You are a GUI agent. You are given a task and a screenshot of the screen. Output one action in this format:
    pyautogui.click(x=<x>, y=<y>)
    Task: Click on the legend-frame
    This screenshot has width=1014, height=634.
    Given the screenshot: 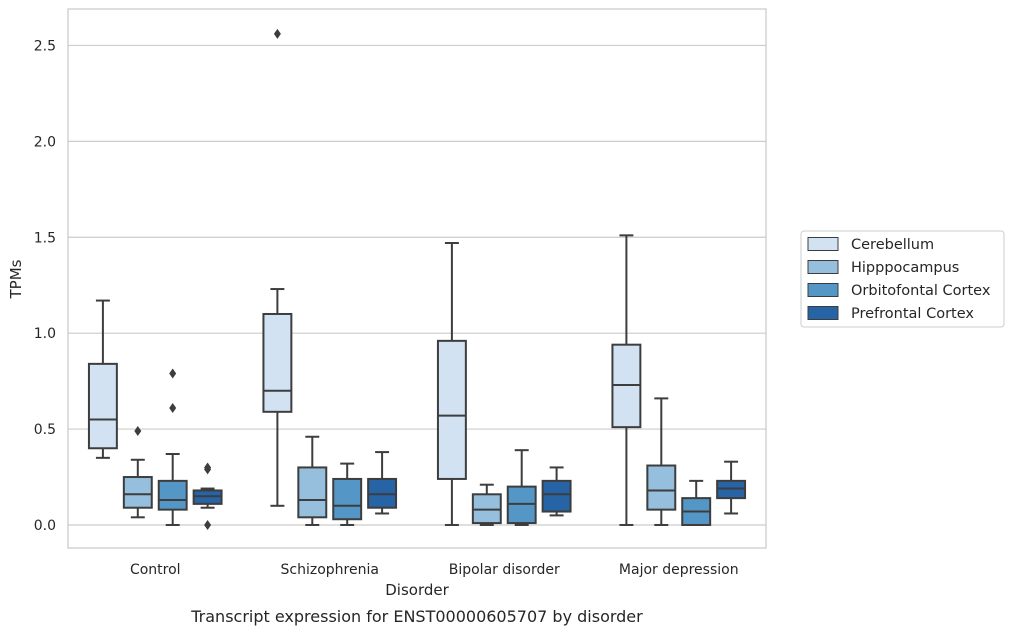 What is the action you would take?
    pyautogui.click(x=902, y=279)
    